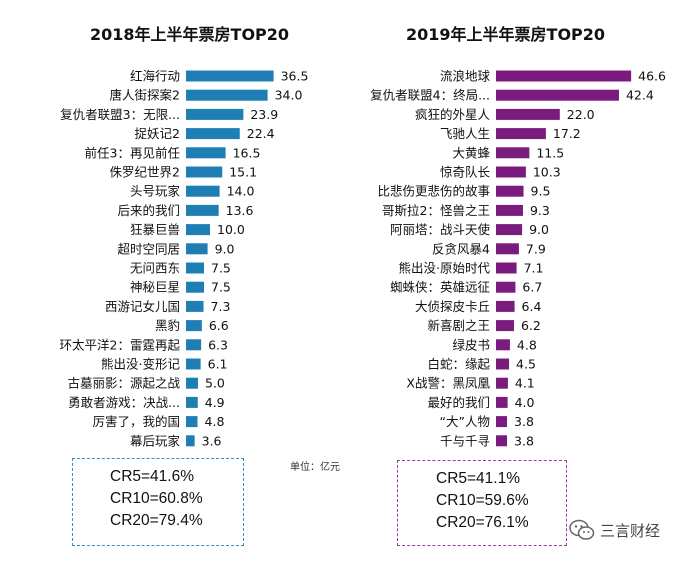 This screenshot has height=561, width=681. Describe the element at coordinates (478, 478) in the screenshot. I see `cr5-2019: CR5=41.1%` at that location.